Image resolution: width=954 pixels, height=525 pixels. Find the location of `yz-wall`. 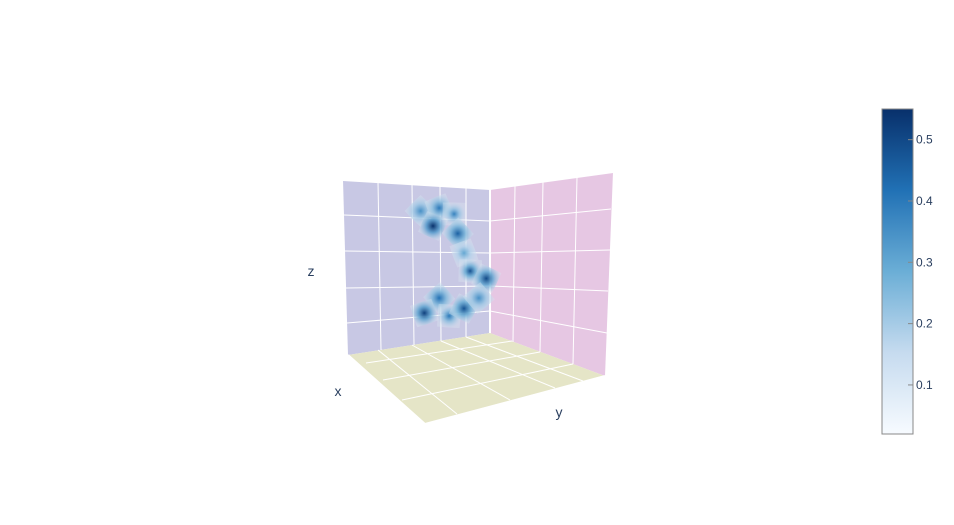

yz-wall is located at coordinates (551, 274).